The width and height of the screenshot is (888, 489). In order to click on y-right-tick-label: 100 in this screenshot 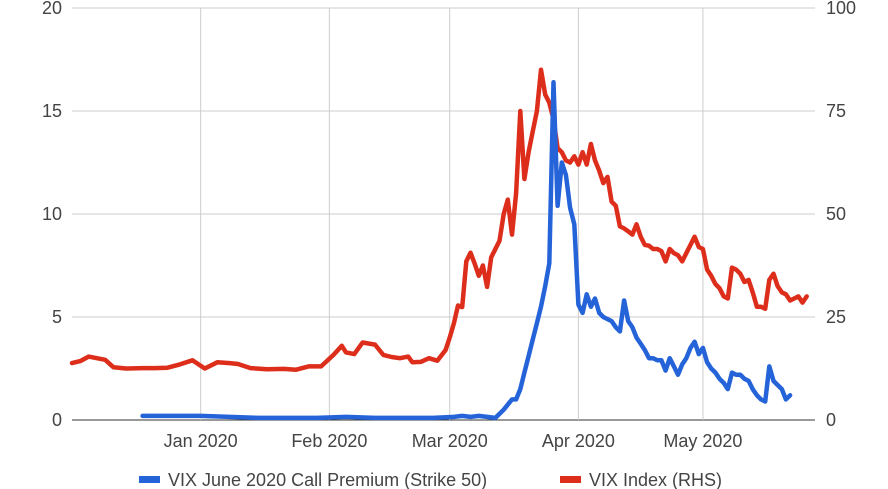, I will do `click(841, 9)`.